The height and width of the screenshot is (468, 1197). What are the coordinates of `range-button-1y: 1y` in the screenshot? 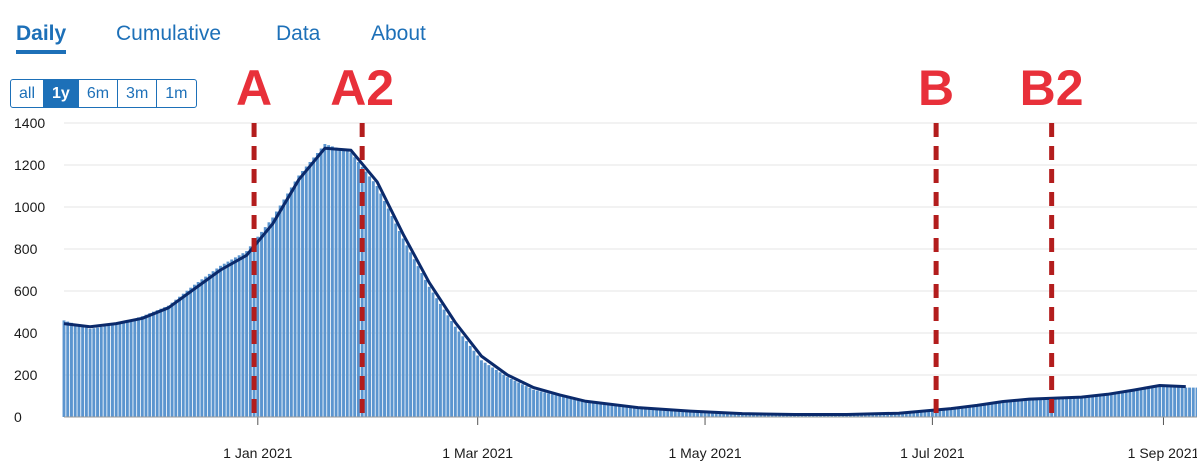 It's located at (60, 93).